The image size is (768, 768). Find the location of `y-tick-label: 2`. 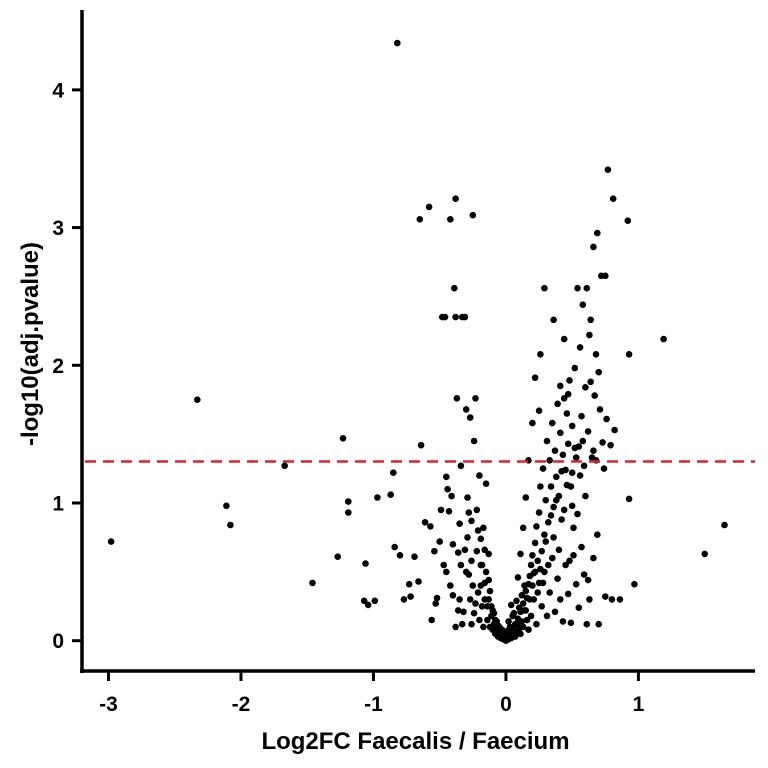

y-tick-label: 2 is located at coordinates (58, 366).